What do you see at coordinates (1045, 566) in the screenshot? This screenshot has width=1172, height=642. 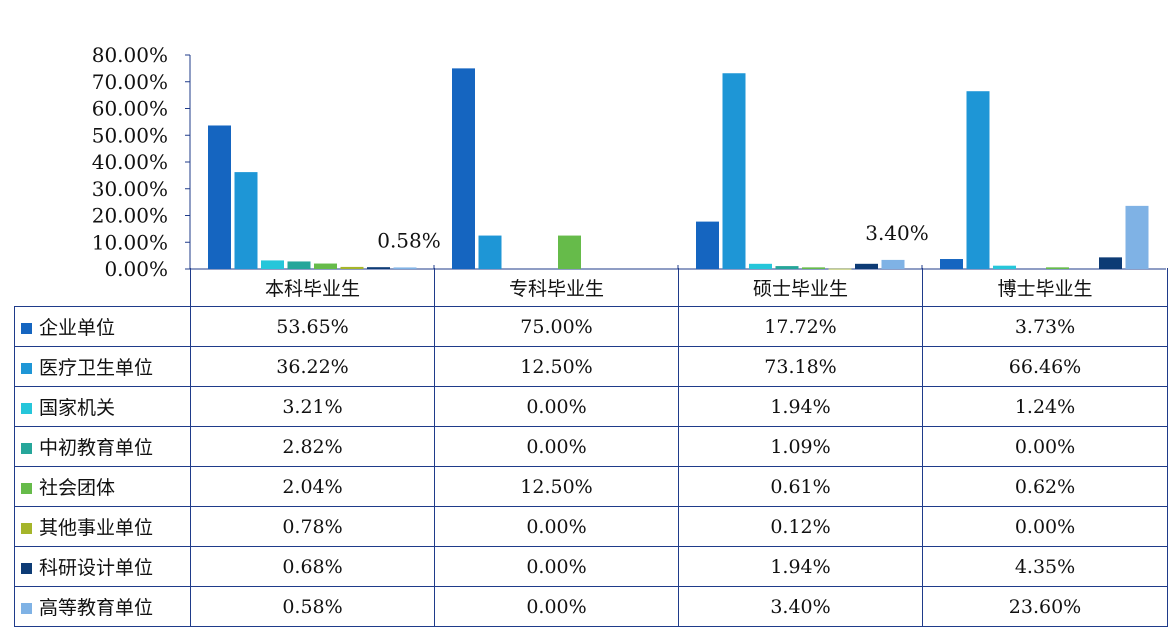 I see `table-cell: 4.35%` at bounding box center [1045, 566].